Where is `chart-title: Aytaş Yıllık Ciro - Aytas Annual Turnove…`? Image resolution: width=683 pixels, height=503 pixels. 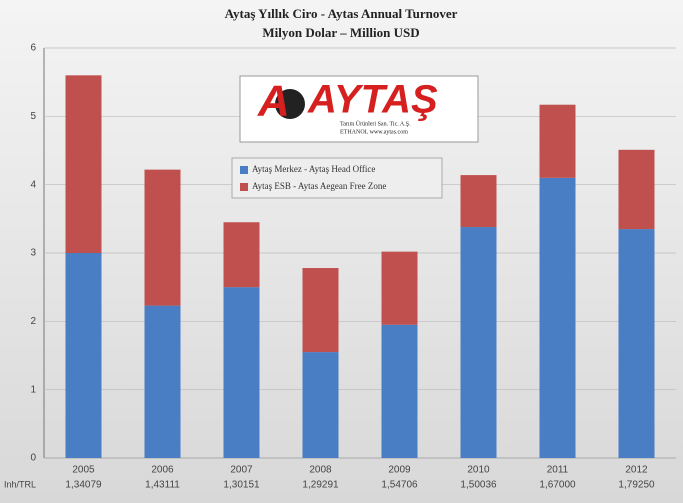
chart-title: Aytaş Yıllık Ciro - Aytas Annual Turnove… is located at coordinates (341, 13).